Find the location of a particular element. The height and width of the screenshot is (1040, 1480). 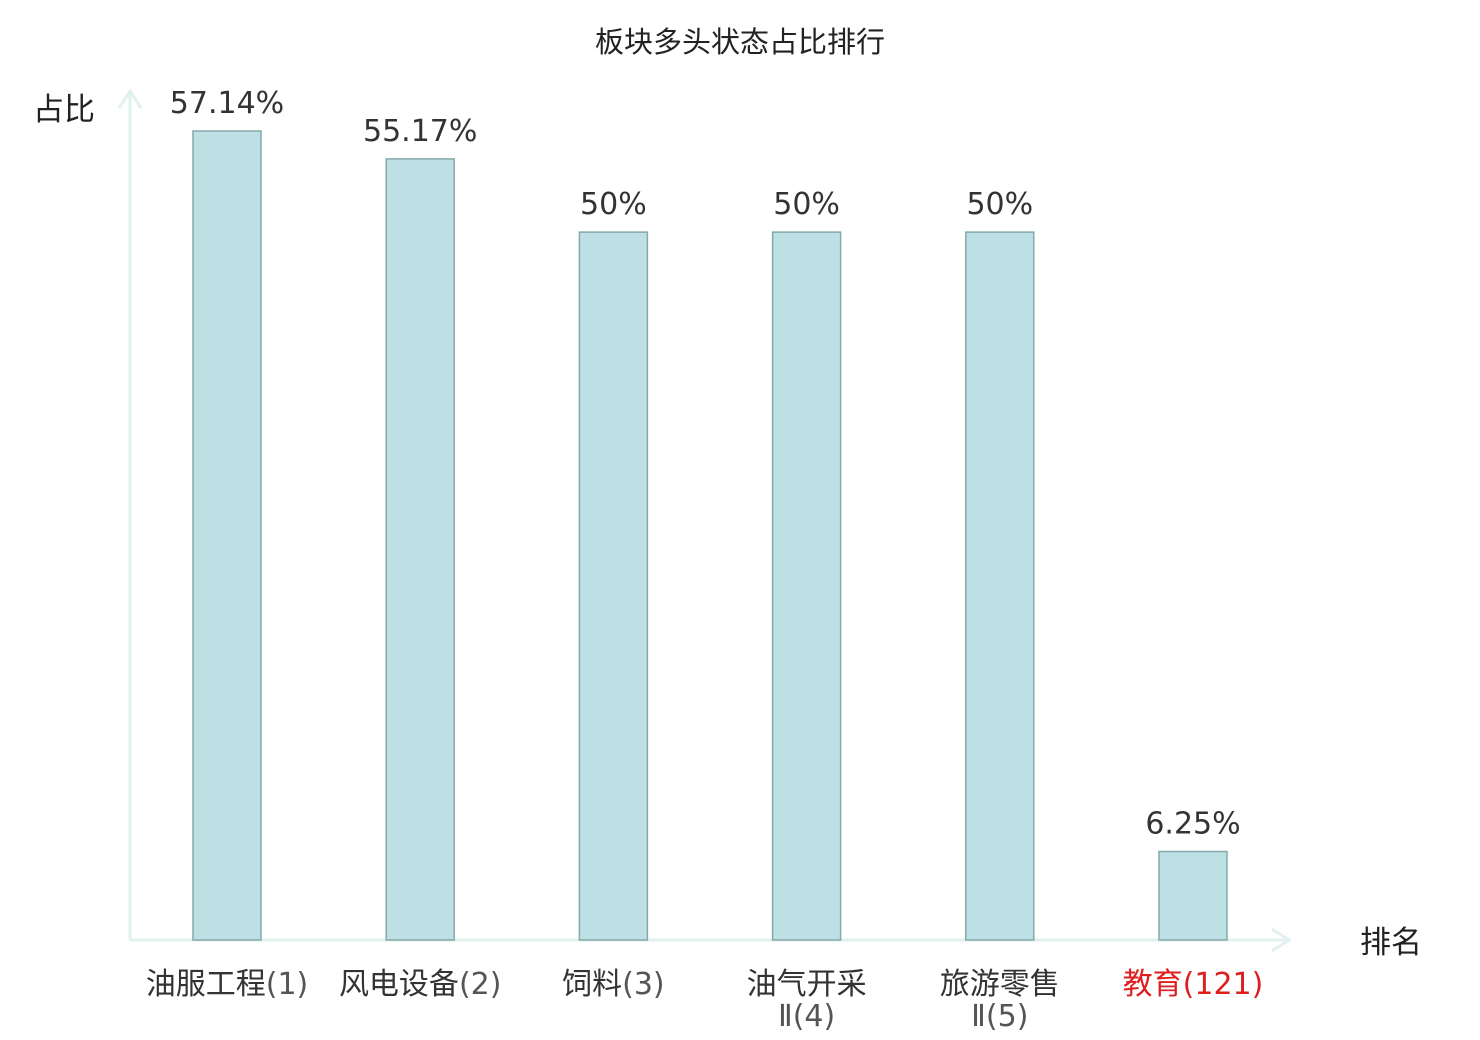

category-label-4: 油气开采 is located at coordinates (807, 984).